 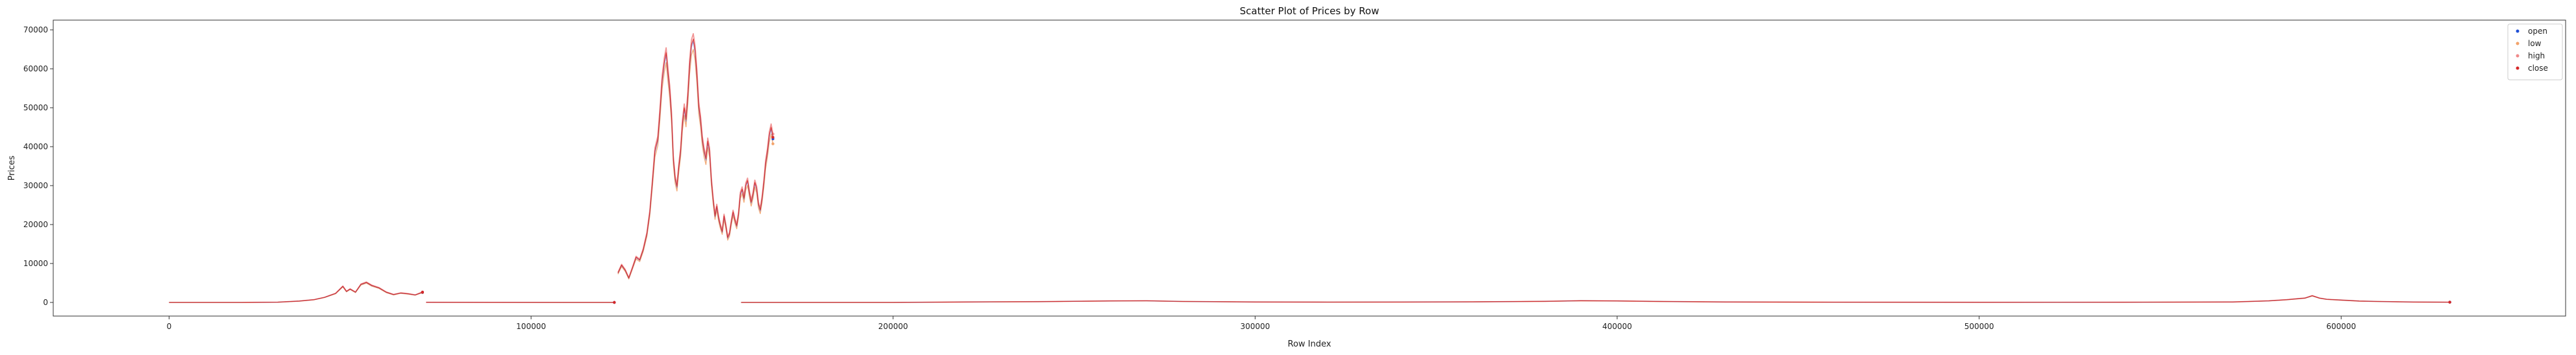 I want to click on x-tick-label: 400000, so click(x=1617, y=326).